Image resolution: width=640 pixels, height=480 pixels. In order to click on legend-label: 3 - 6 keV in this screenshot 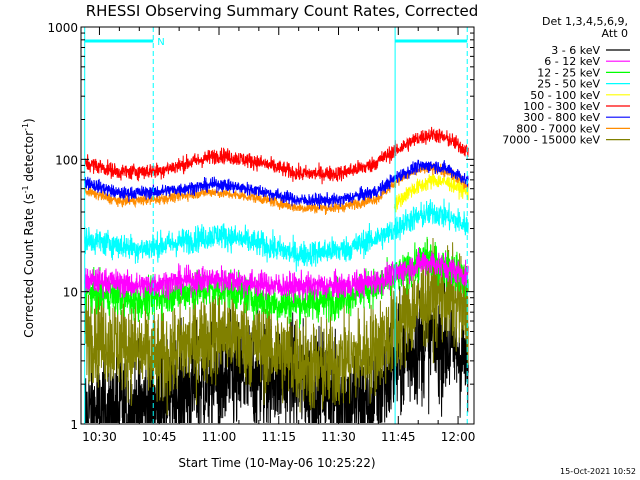, I will do `click(575, 50)`.